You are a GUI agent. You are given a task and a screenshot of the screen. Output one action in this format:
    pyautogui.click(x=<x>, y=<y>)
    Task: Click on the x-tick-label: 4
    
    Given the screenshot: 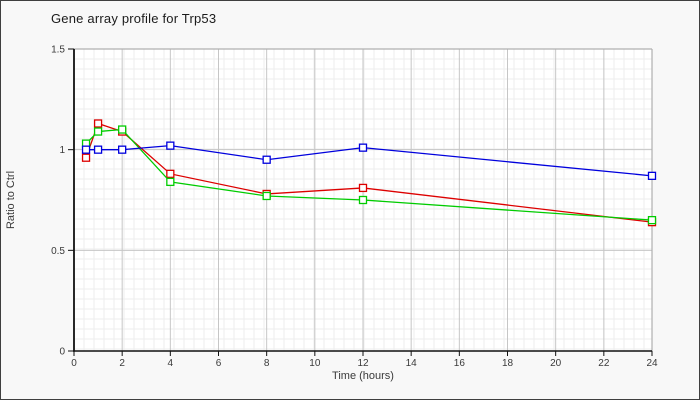 What is the action you would take?
    pyautogui.click(x=171, y=363)
    